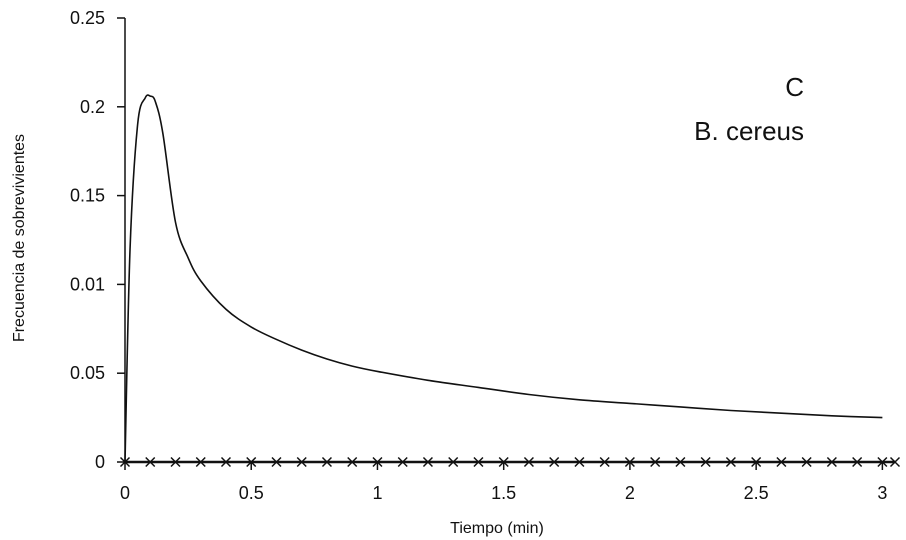  I want to click on y-tick-label: 0.05, so click(87, 373).